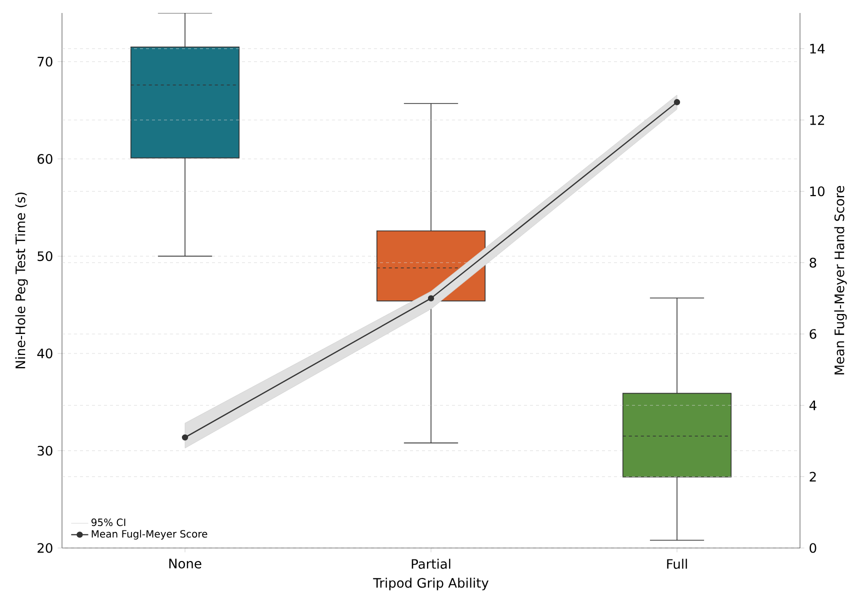  I want to click on y2-tick-label: 14, so click(817, 49).